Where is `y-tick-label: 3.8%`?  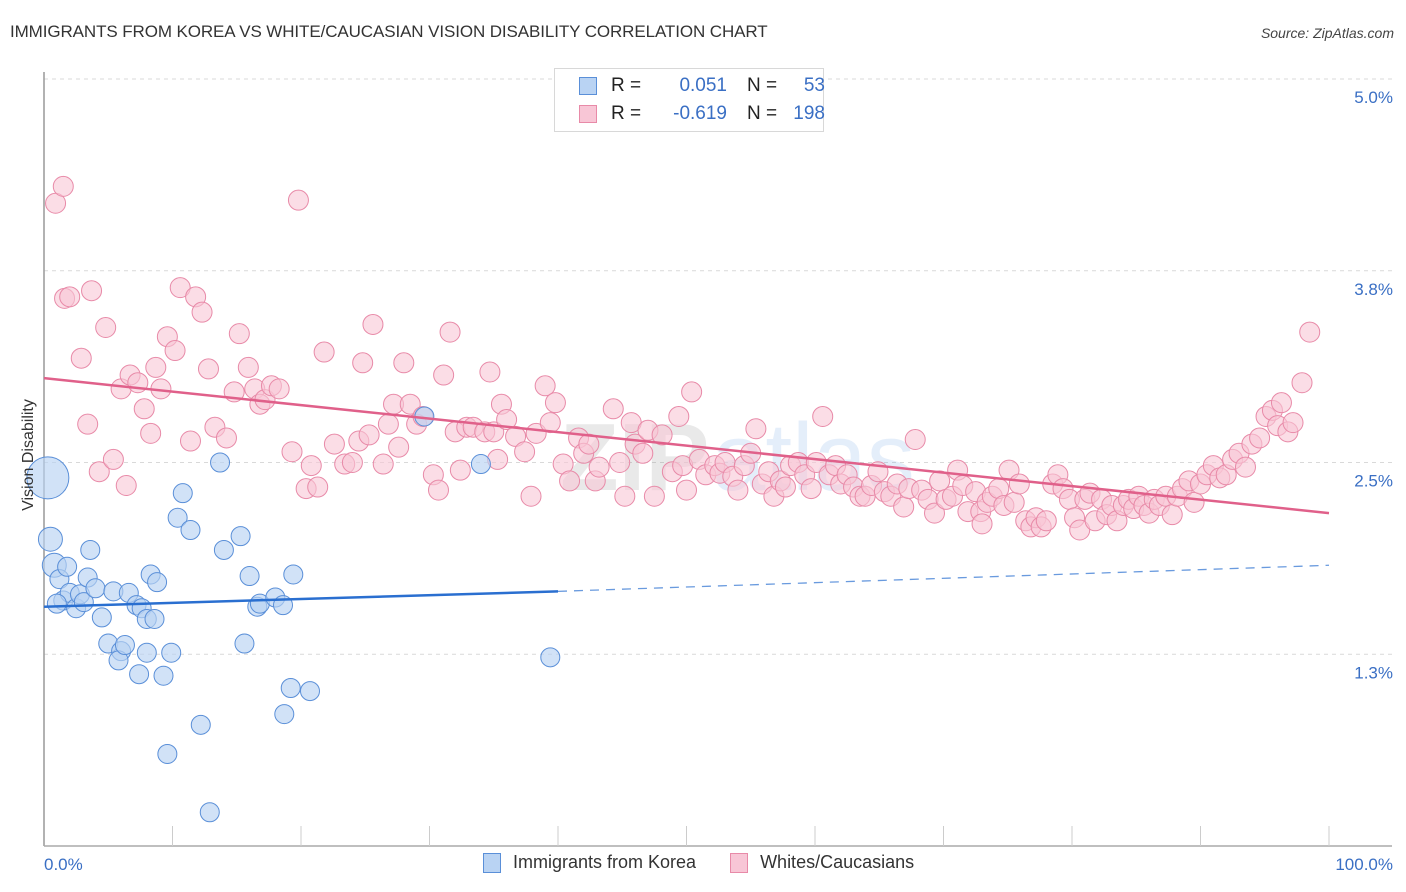 y-tick-label: 3.8% is located at coordinates (1373, 289).